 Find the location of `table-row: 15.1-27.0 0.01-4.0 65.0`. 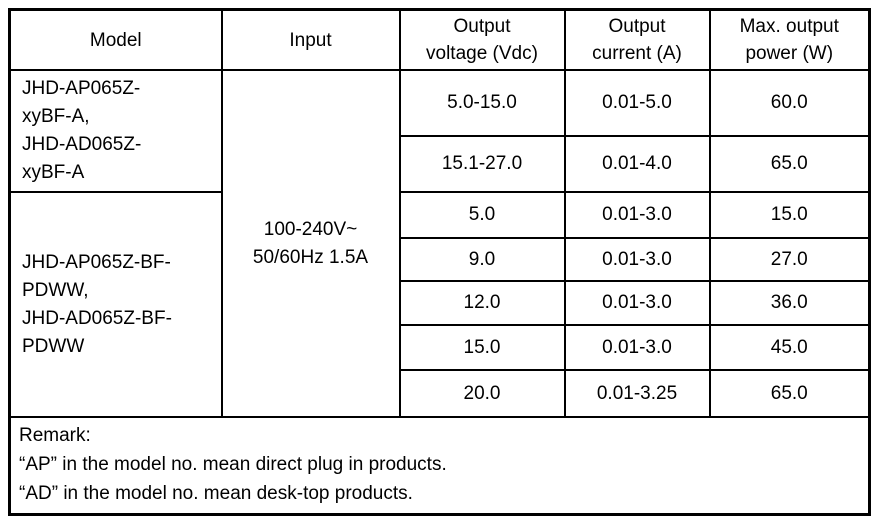

table-row: 15.1-27.0 0.01-4.0 65.0 is located at coordinates (440, 164).